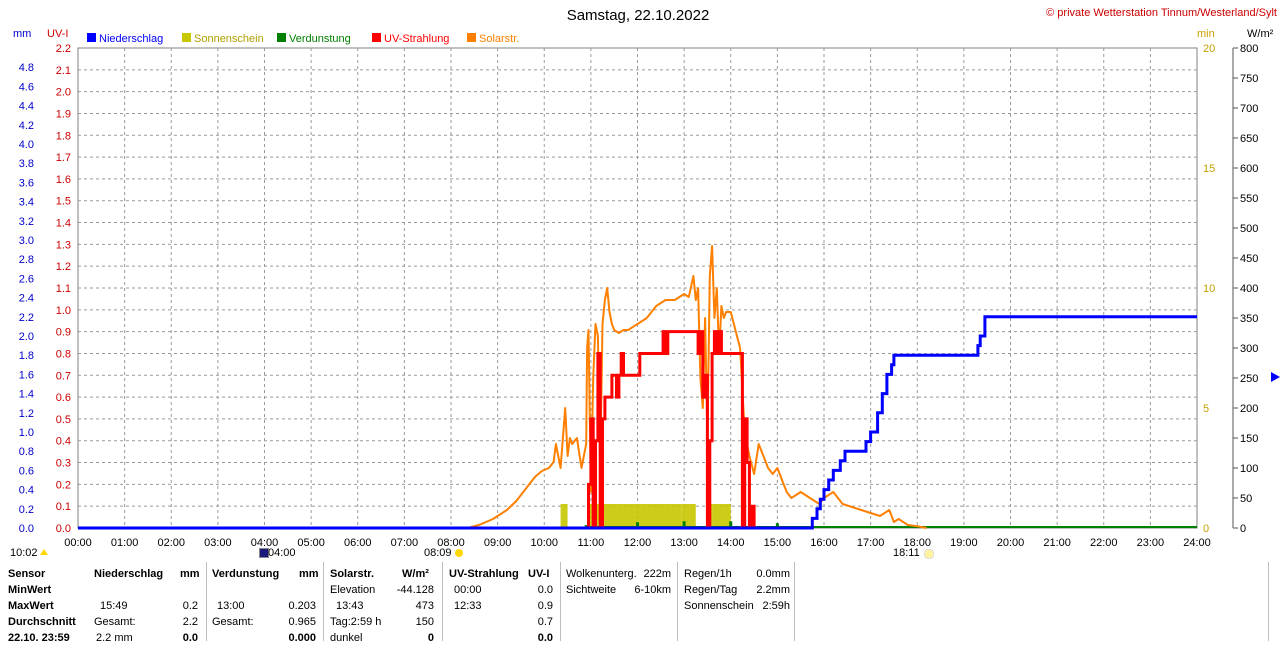 The width and height of the screenshot is (1280, 646). I want to click on stats-header: Verdunstung, so click(246, 574).